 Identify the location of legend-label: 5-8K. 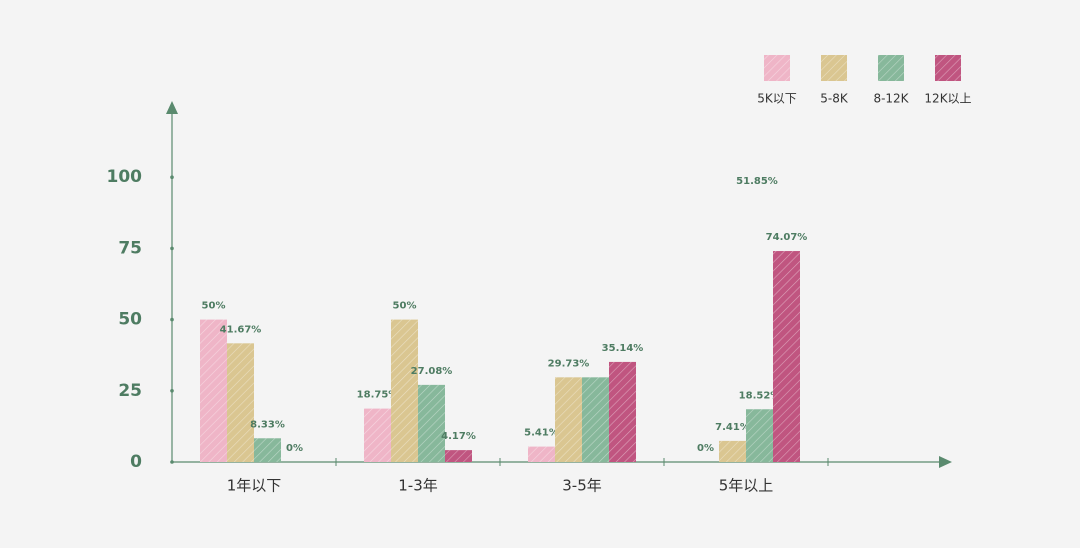
(834, 99).